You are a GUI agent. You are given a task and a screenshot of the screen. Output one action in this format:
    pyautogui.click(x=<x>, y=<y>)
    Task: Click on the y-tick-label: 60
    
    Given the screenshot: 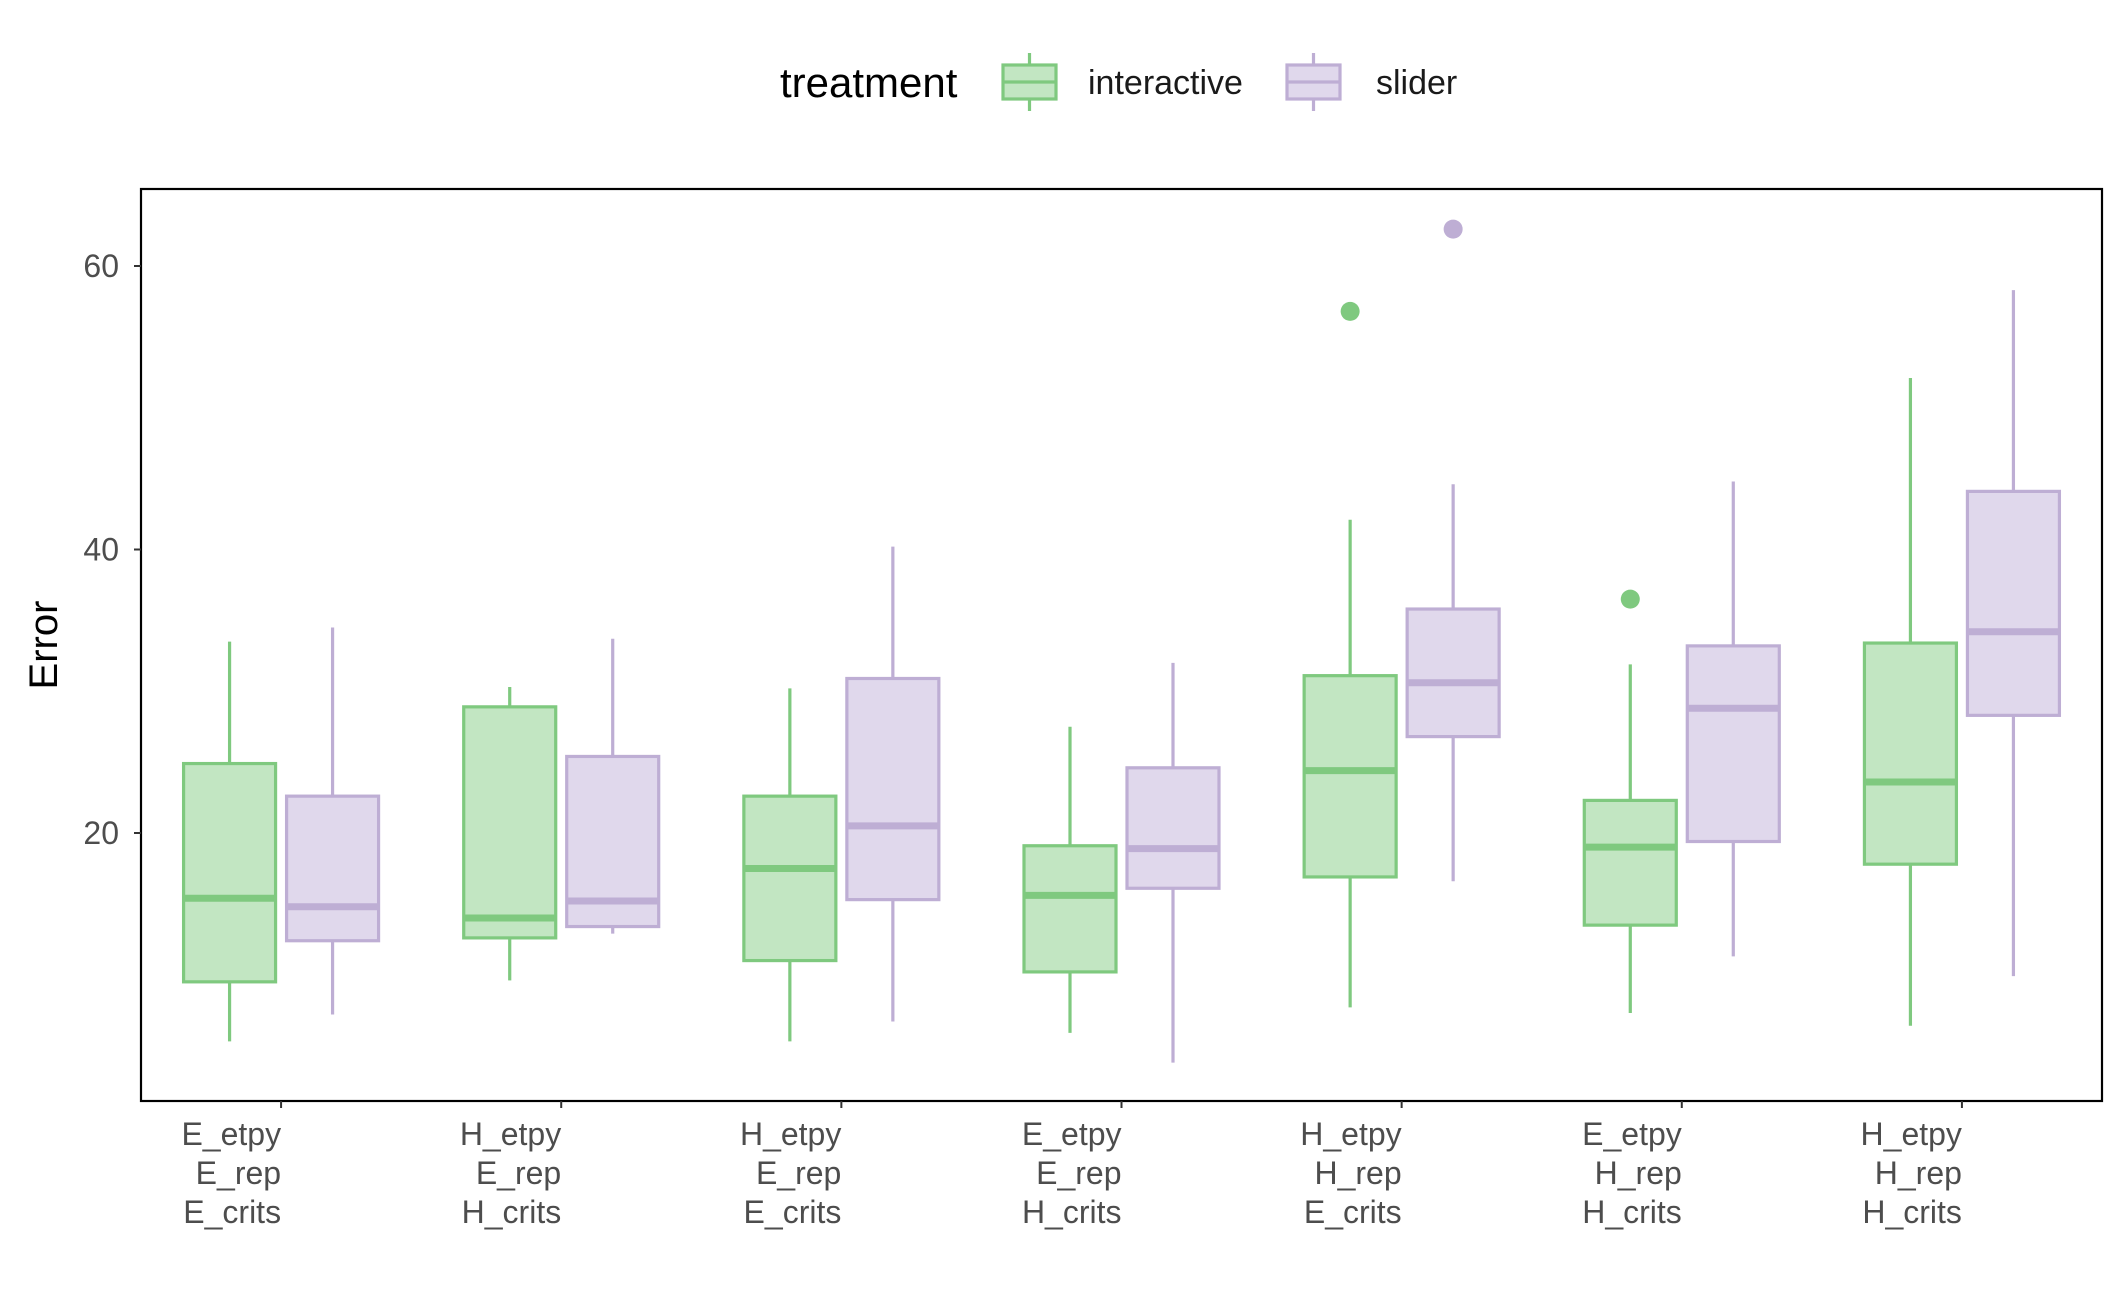 What is the action you would take?
    pyautogui.click(x=101, y=266)
    